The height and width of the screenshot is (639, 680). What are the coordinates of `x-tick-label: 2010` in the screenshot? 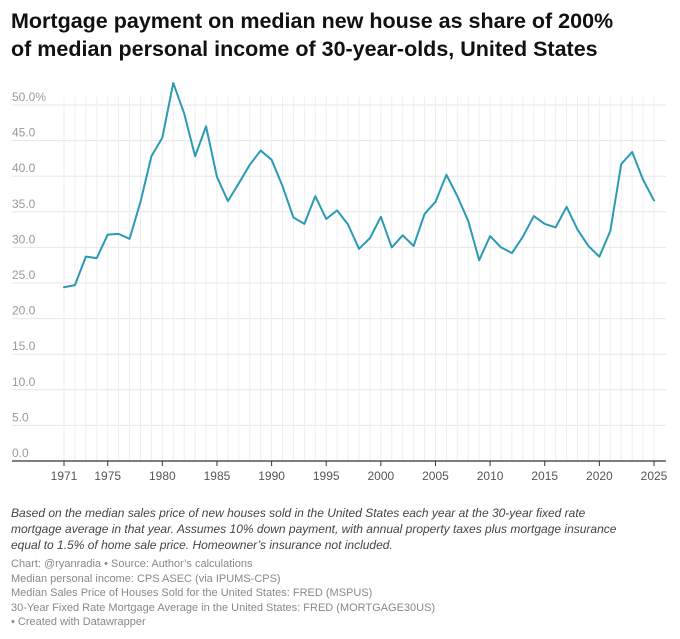 It's located at (490, 476).